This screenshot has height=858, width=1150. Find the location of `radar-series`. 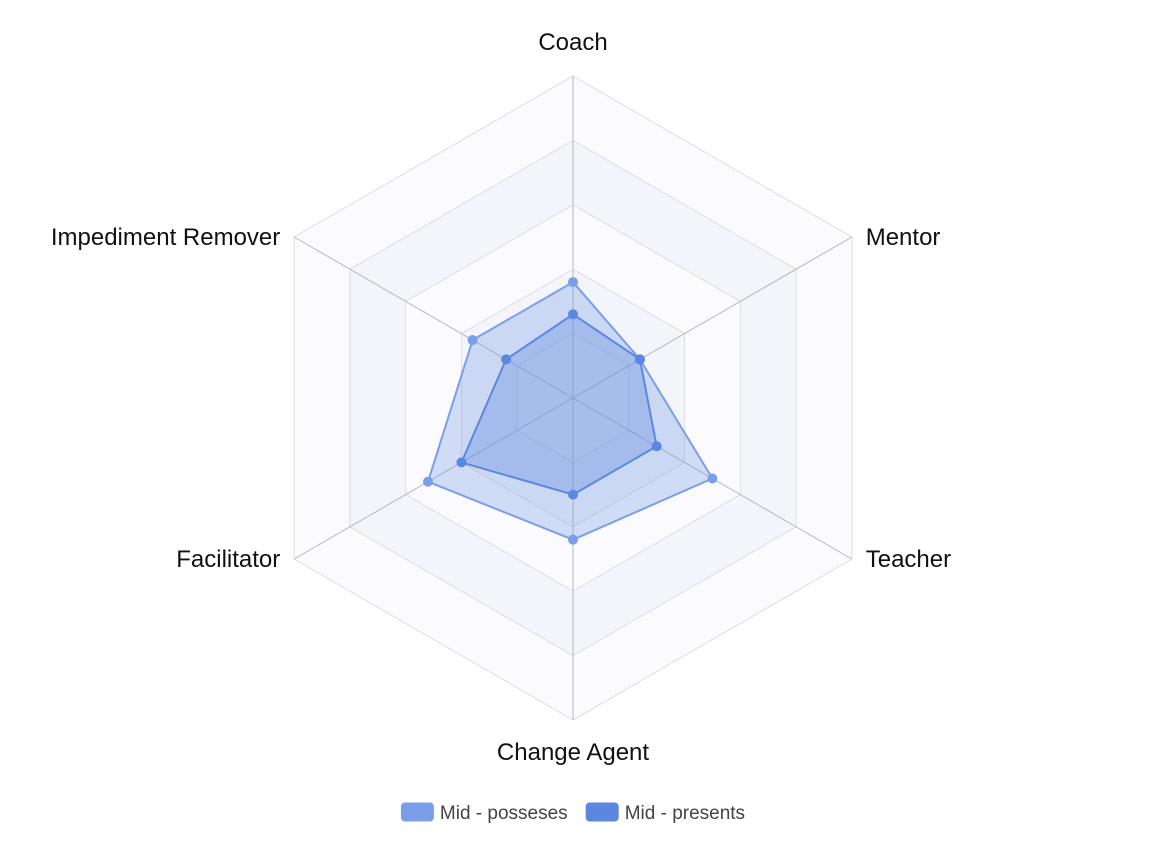

radar-series is located at coordinates (570, 411).